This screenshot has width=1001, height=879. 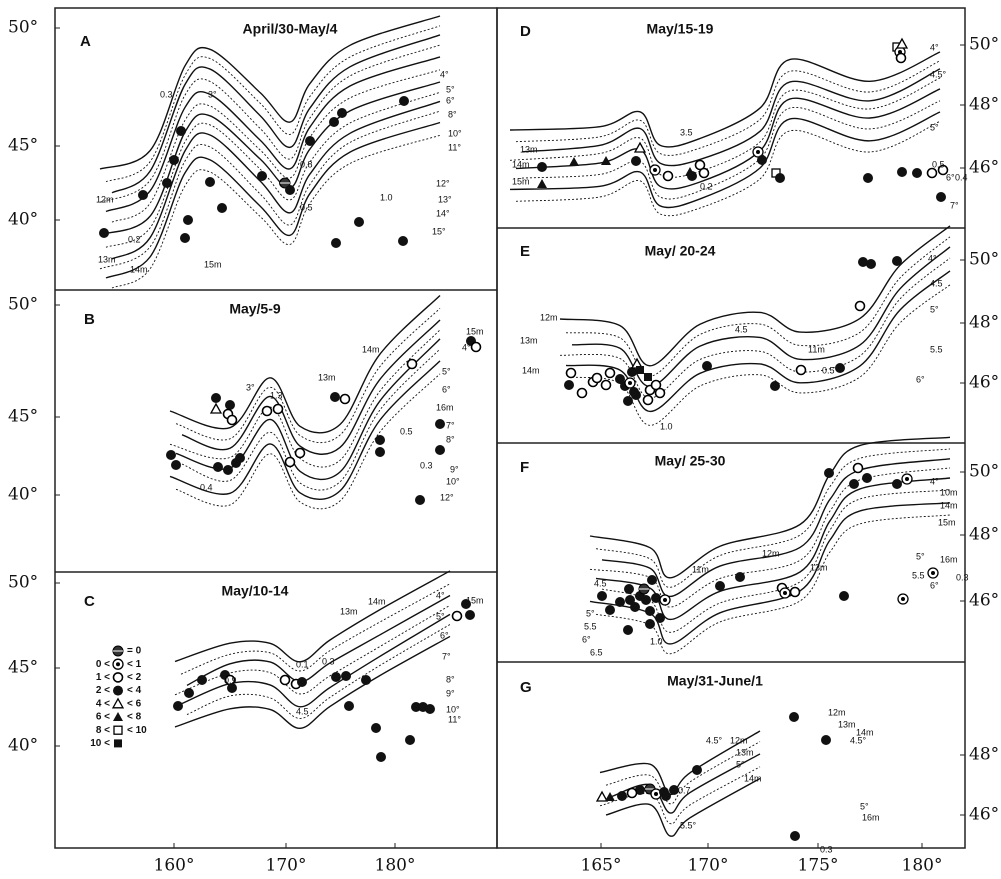 I want to click on contour-label: 12m, so click(x=771, y=553).